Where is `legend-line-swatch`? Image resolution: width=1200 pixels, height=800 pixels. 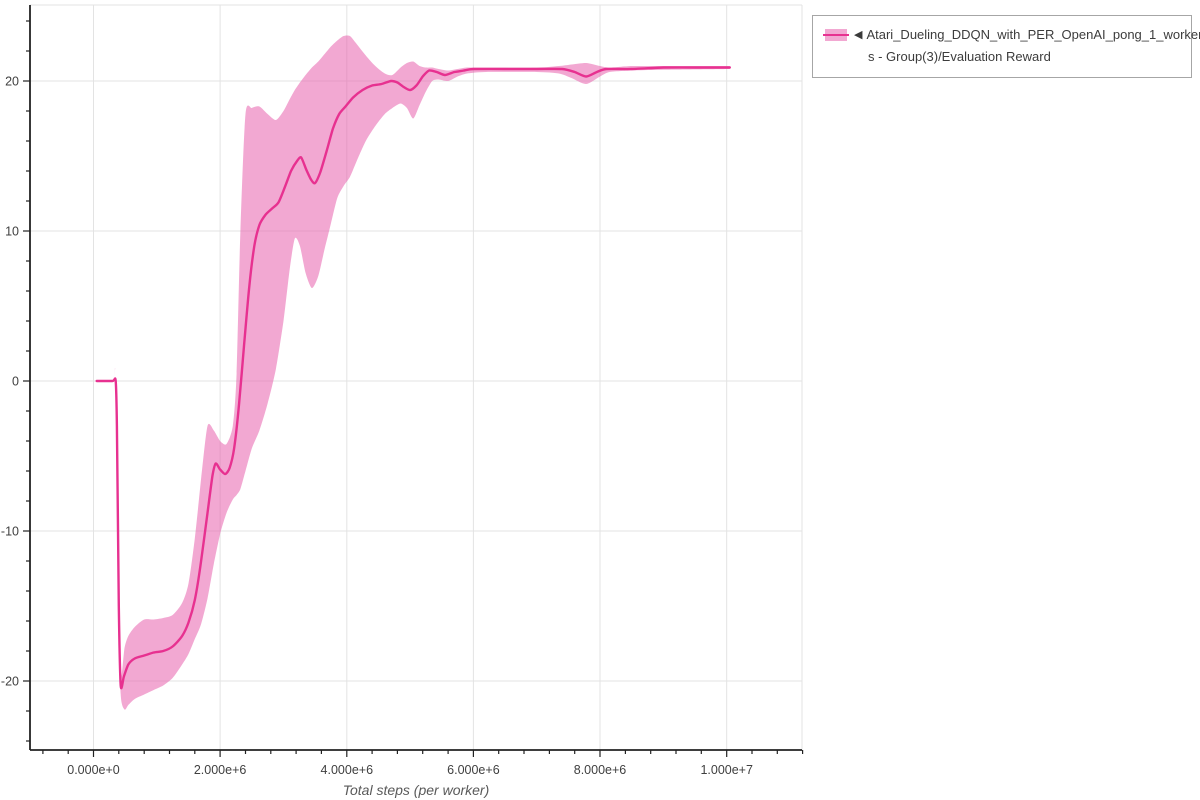 legend-line-swatch is located at coordinates (836, 35).